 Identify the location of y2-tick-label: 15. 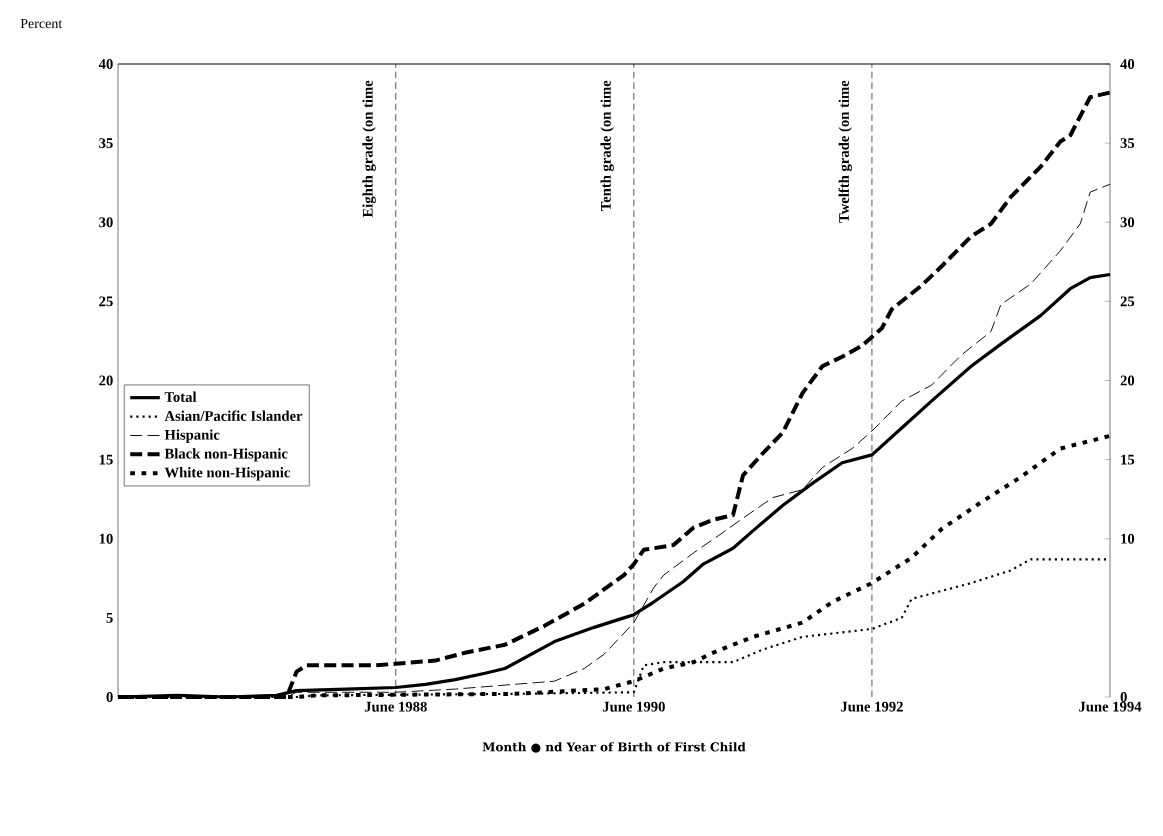
(1128, 459).